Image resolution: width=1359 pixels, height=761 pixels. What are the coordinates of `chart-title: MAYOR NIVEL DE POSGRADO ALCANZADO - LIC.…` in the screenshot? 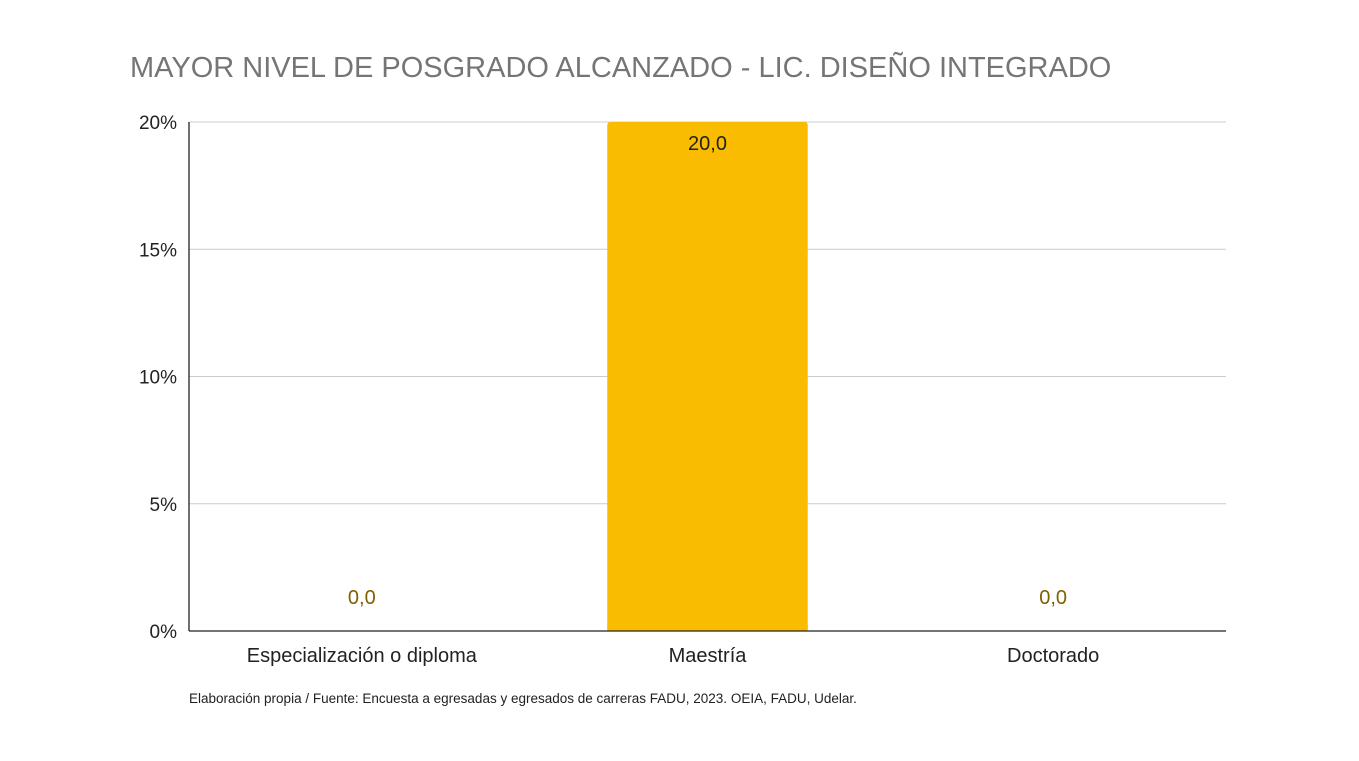 It's located at (621, 68).